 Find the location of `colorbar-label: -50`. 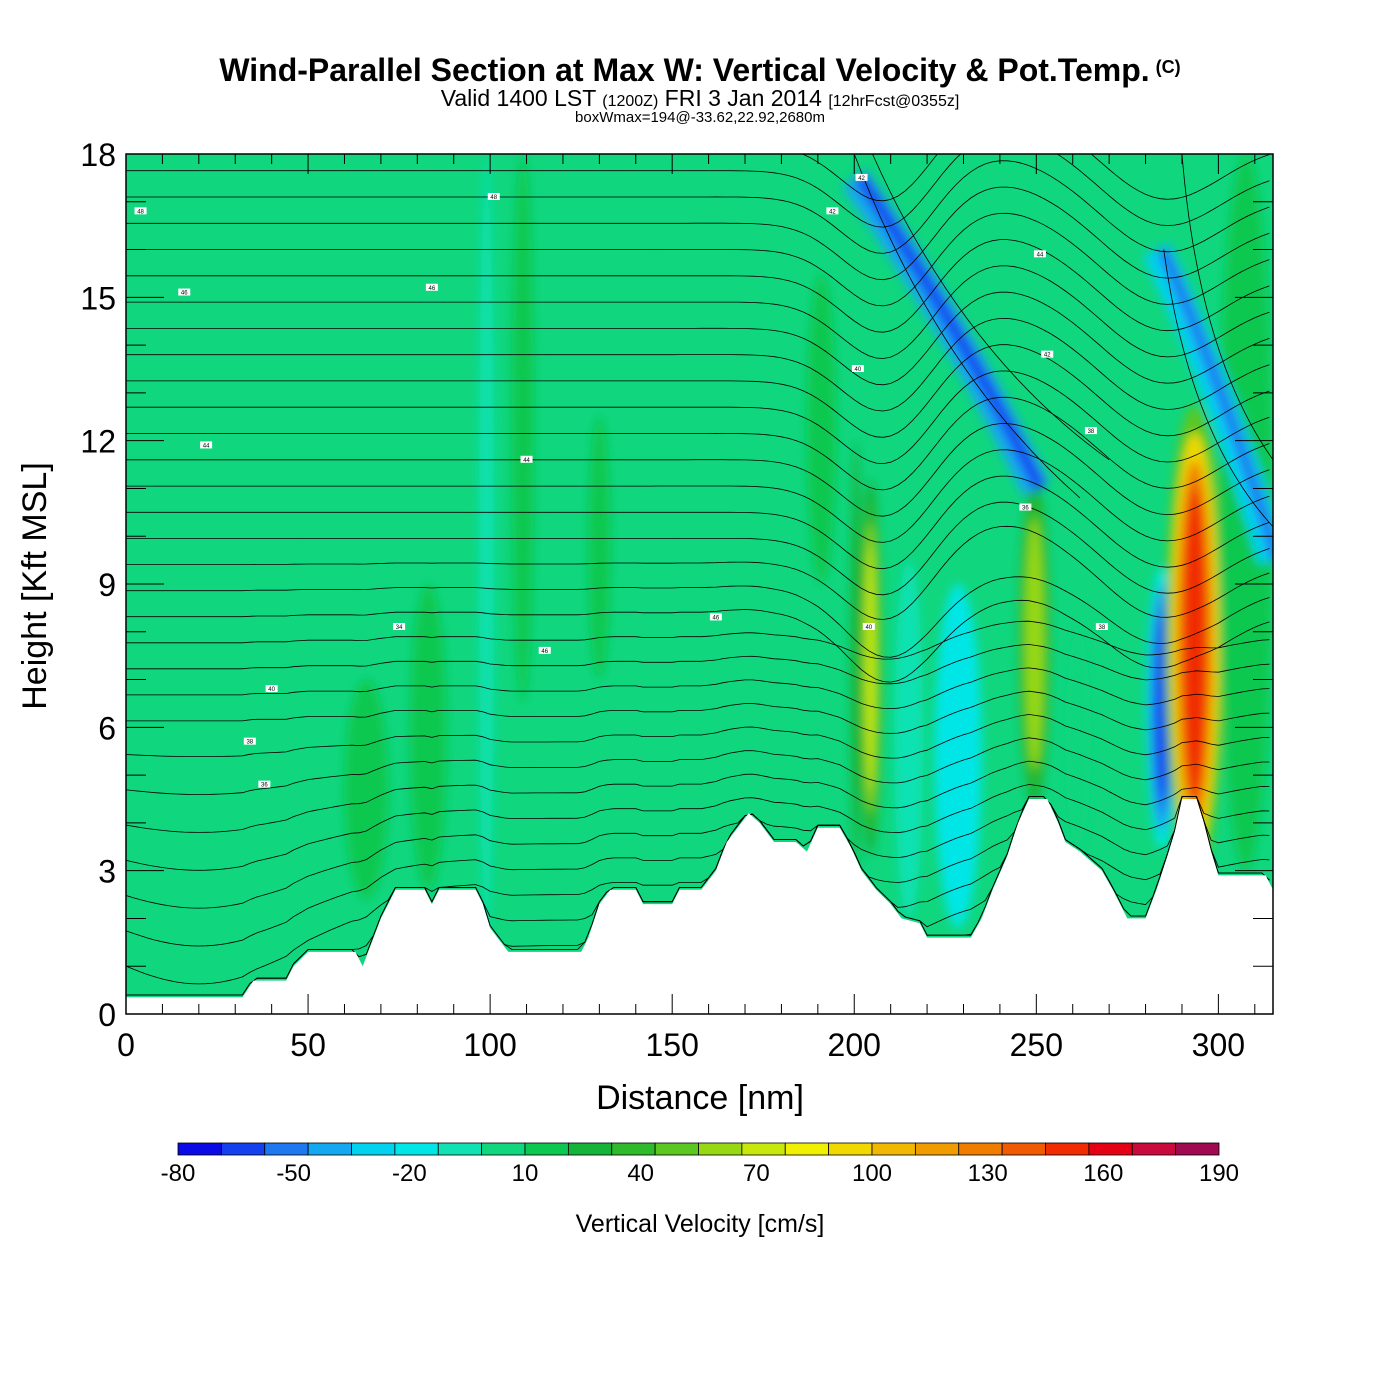

colorbar-label: -50 is located at coordinates (293, 1173).